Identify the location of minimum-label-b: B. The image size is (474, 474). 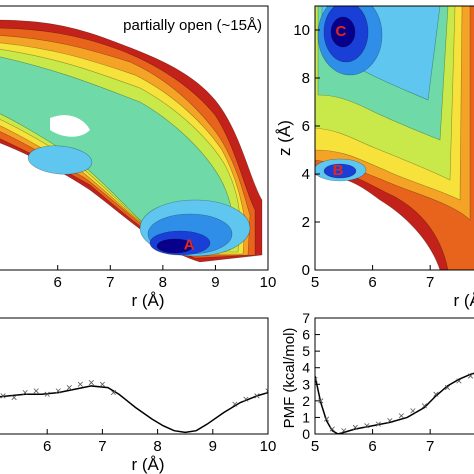
(338, 170).